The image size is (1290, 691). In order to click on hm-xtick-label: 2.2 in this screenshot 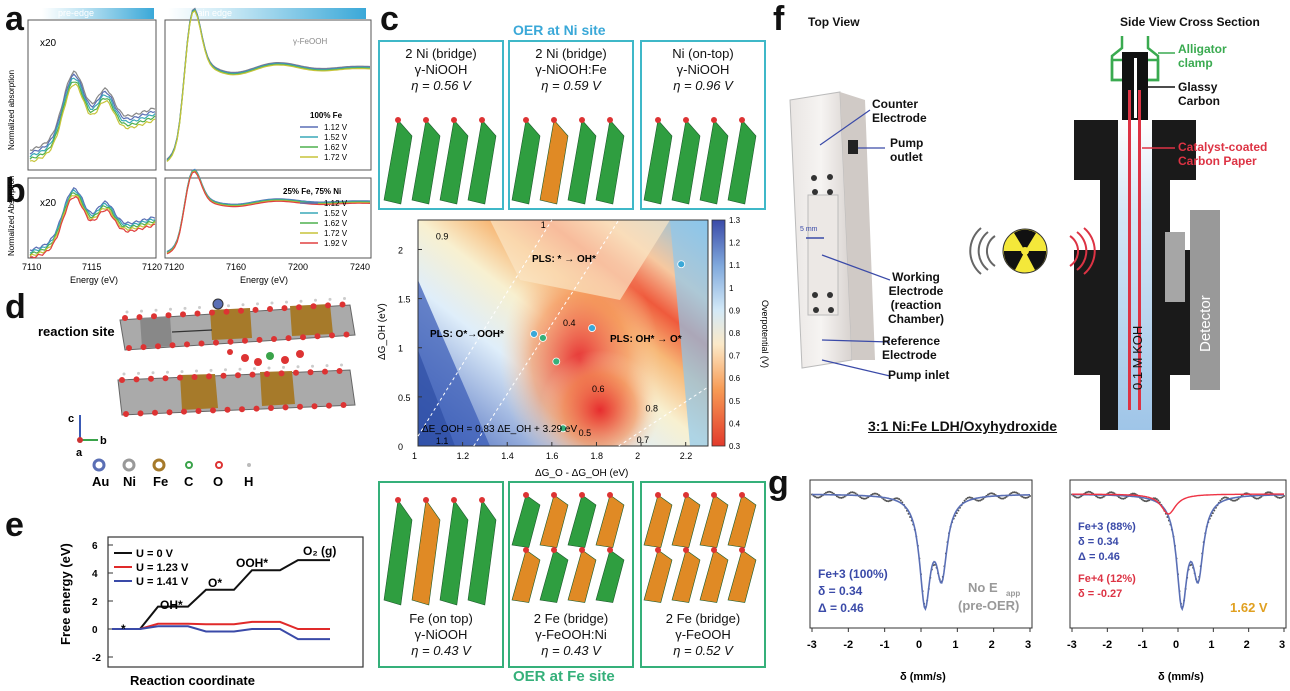, I will do `click(686, 456)`.